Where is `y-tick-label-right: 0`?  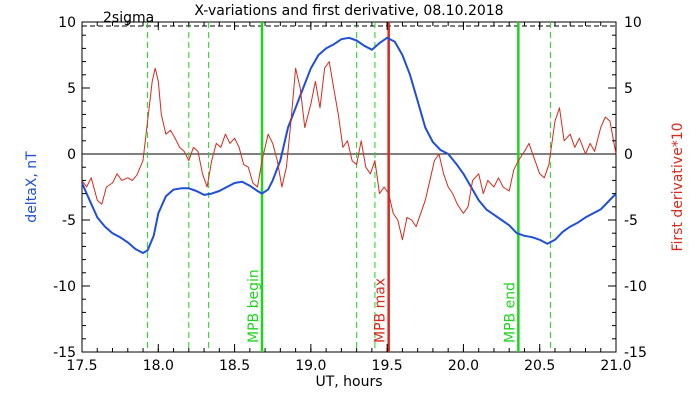 y-tick-label-right: 0 is located at coordinates (628, 155).